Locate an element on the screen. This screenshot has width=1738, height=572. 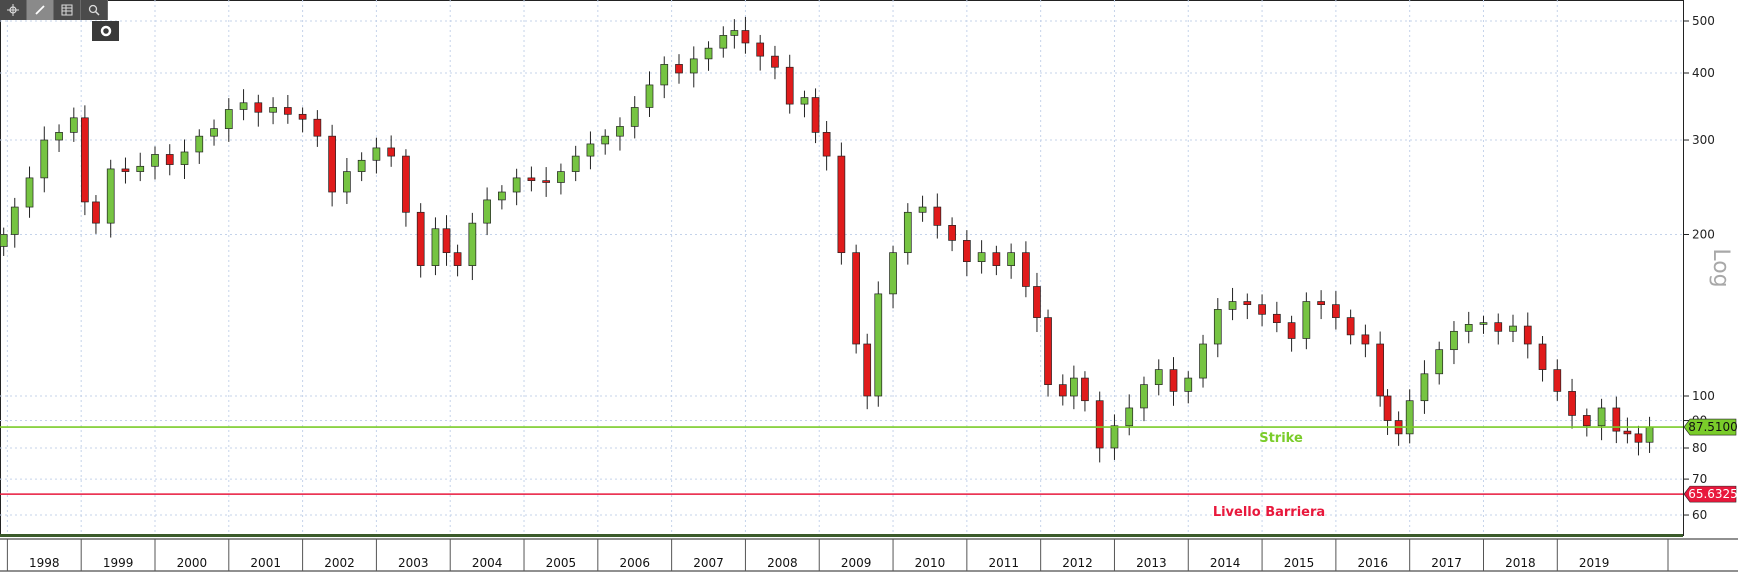
x-tick-label: 2007 is located at coordinates (708, 563).